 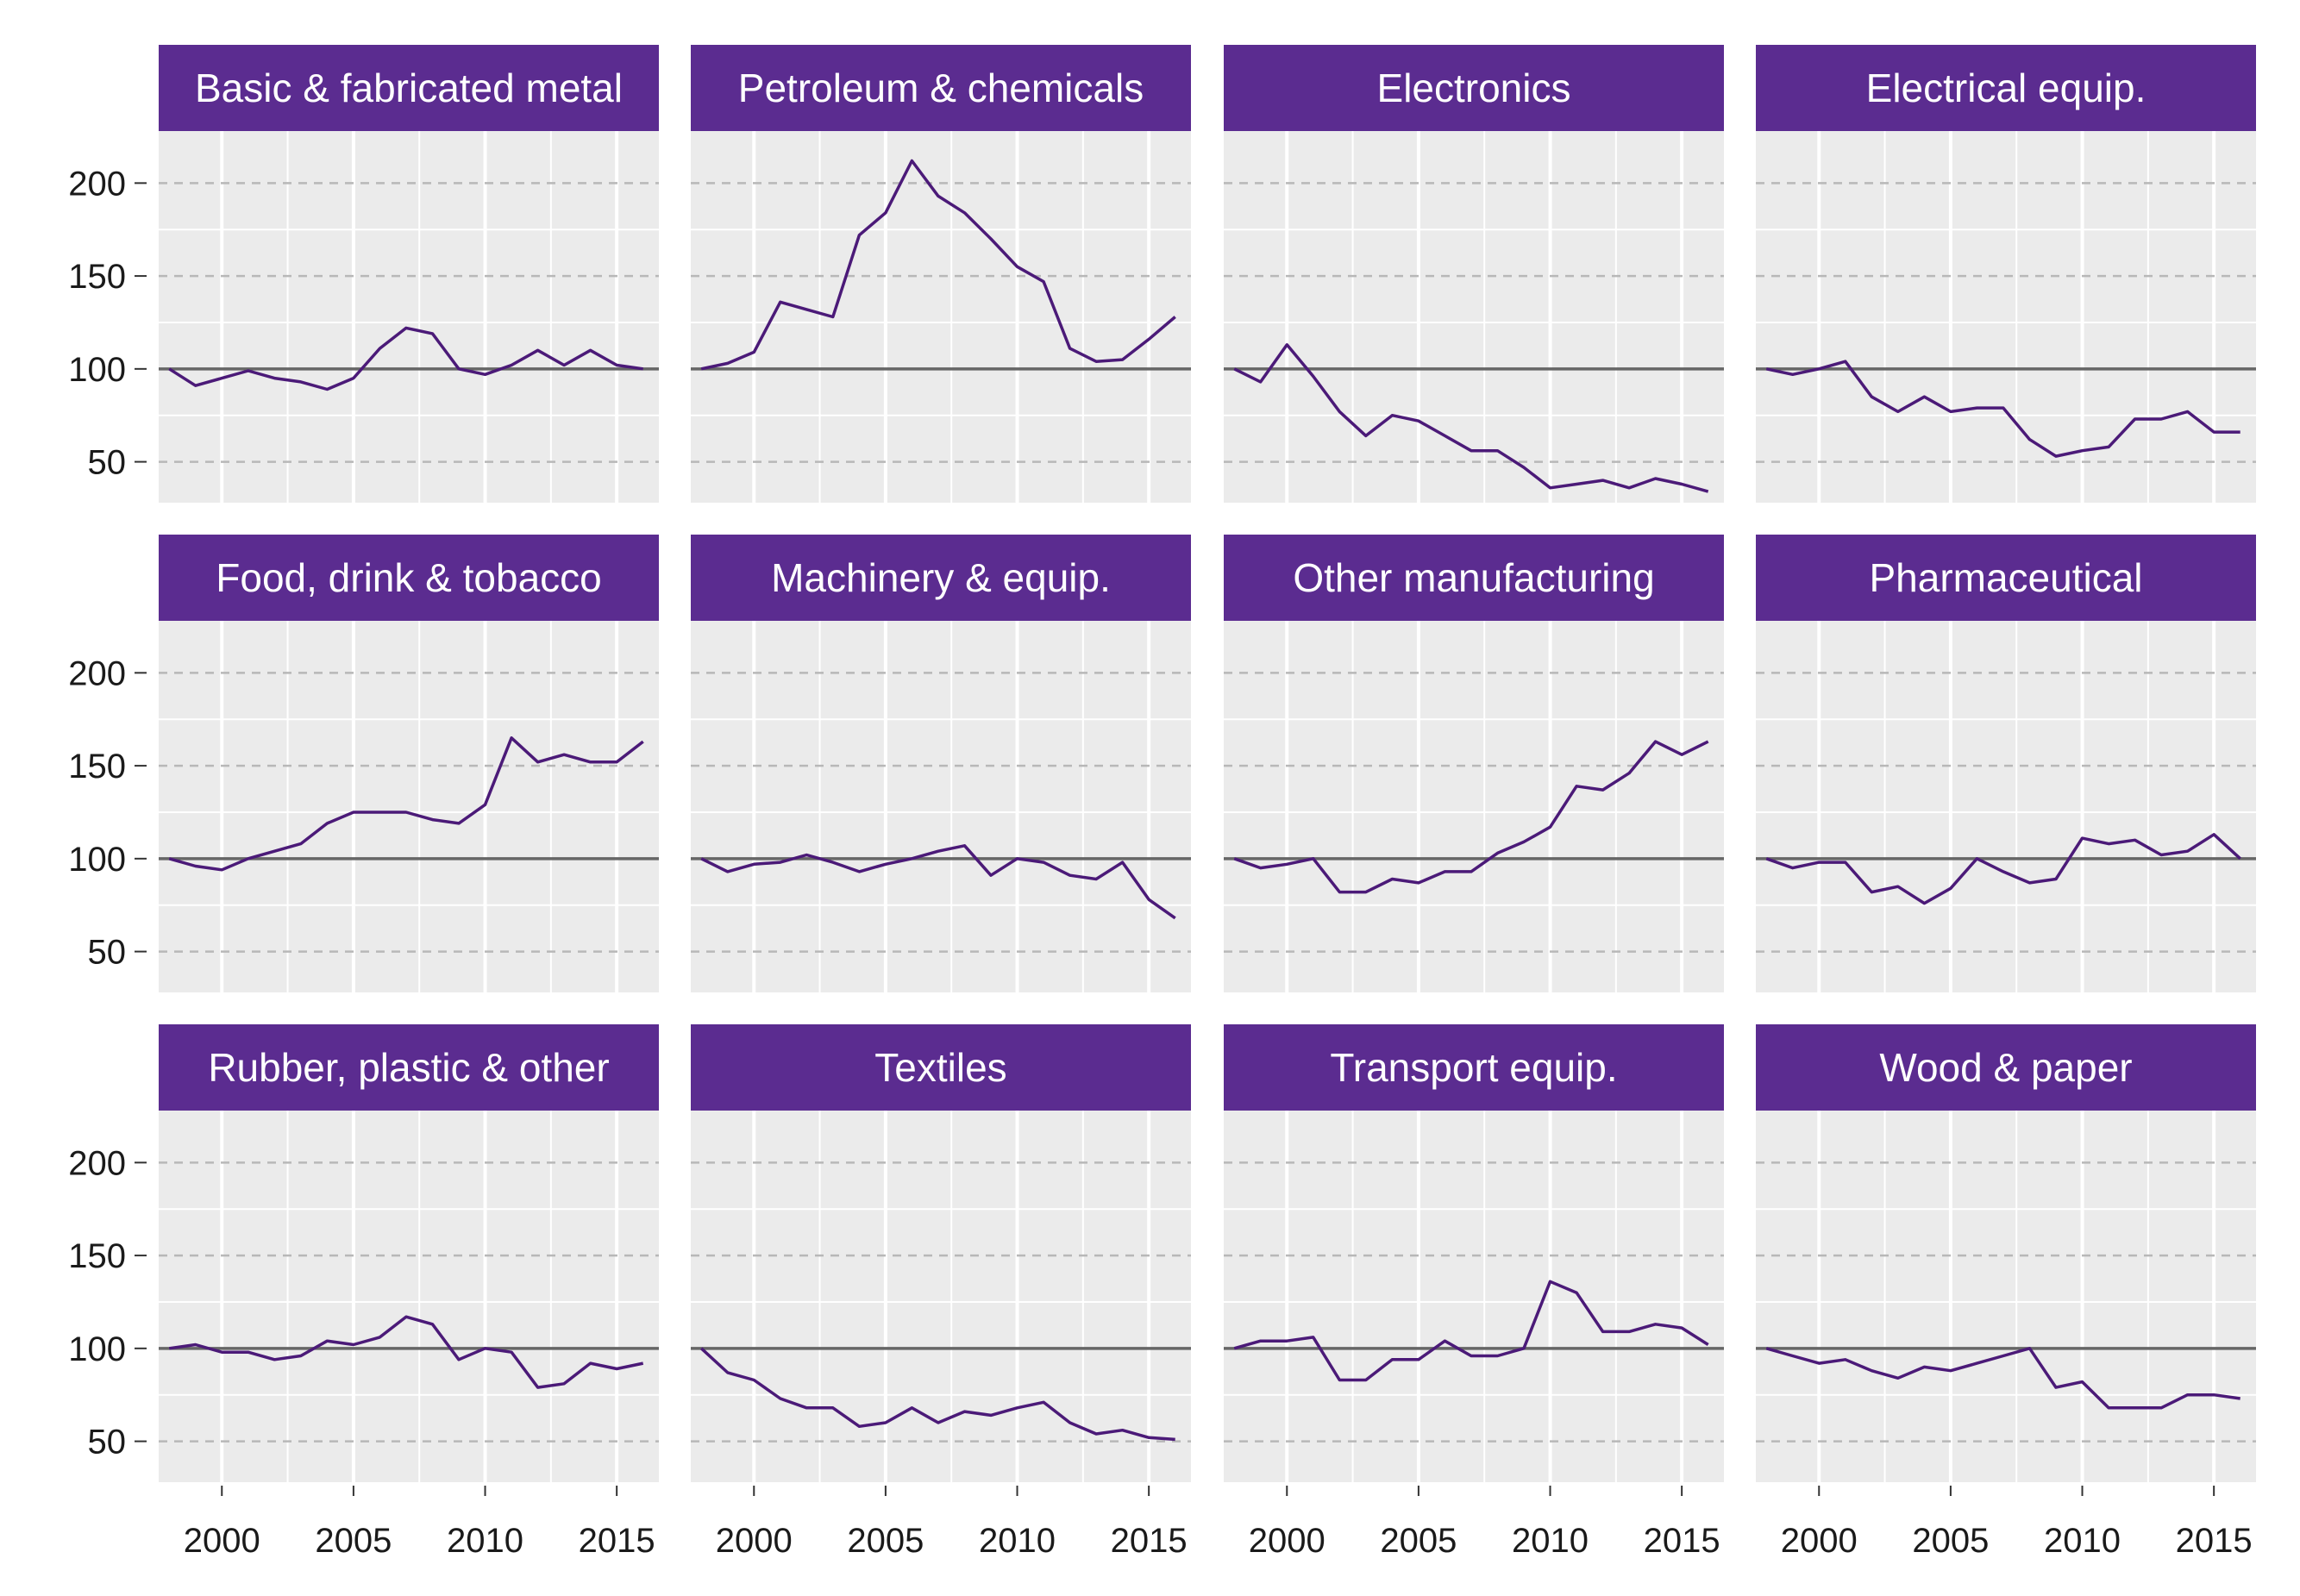 I want to click on facet-title: Rubber, plastic & other, so click(x=408, y=1067).